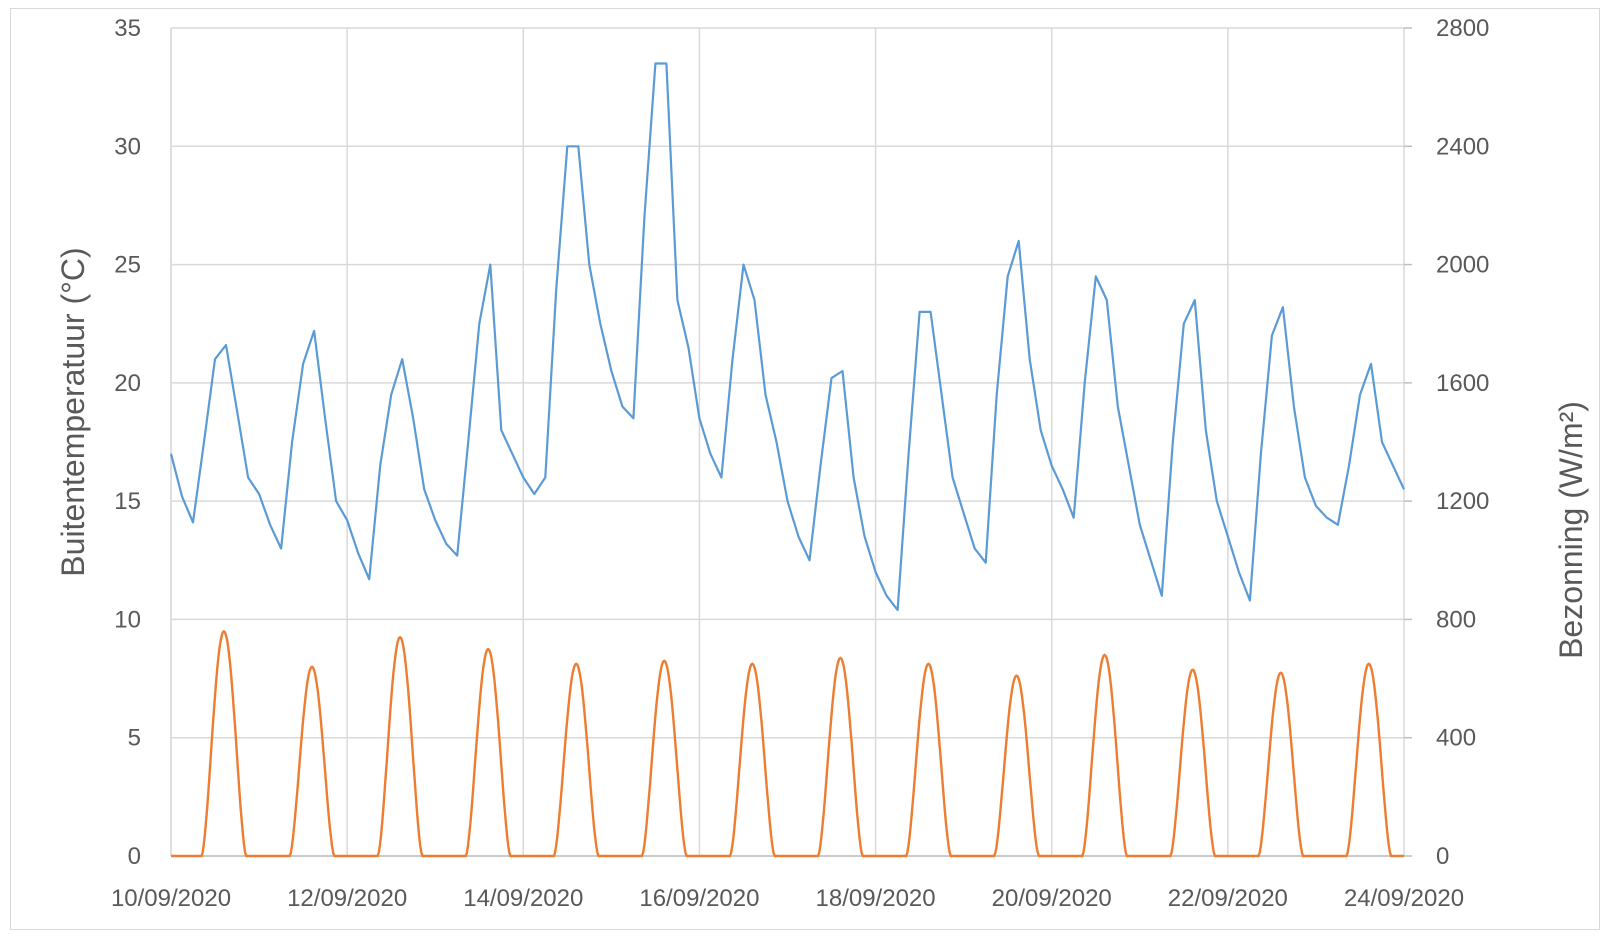  Describe the element at coordinates (127, 265) in the screenshot. I see `y-tick-label: 25` at that location.